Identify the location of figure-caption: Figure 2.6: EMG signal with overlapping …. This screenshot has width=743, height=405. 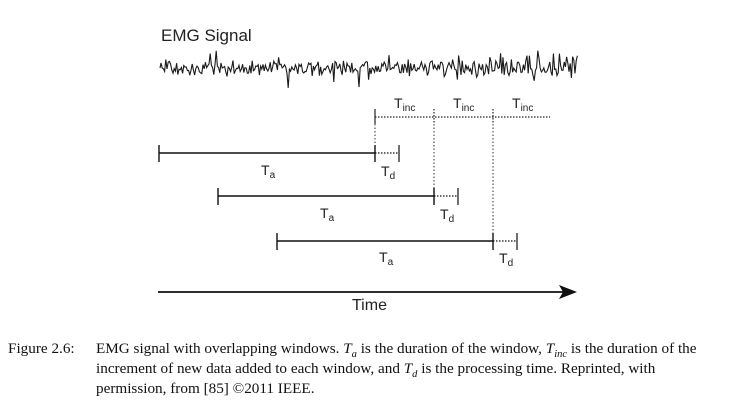
(367, 369).